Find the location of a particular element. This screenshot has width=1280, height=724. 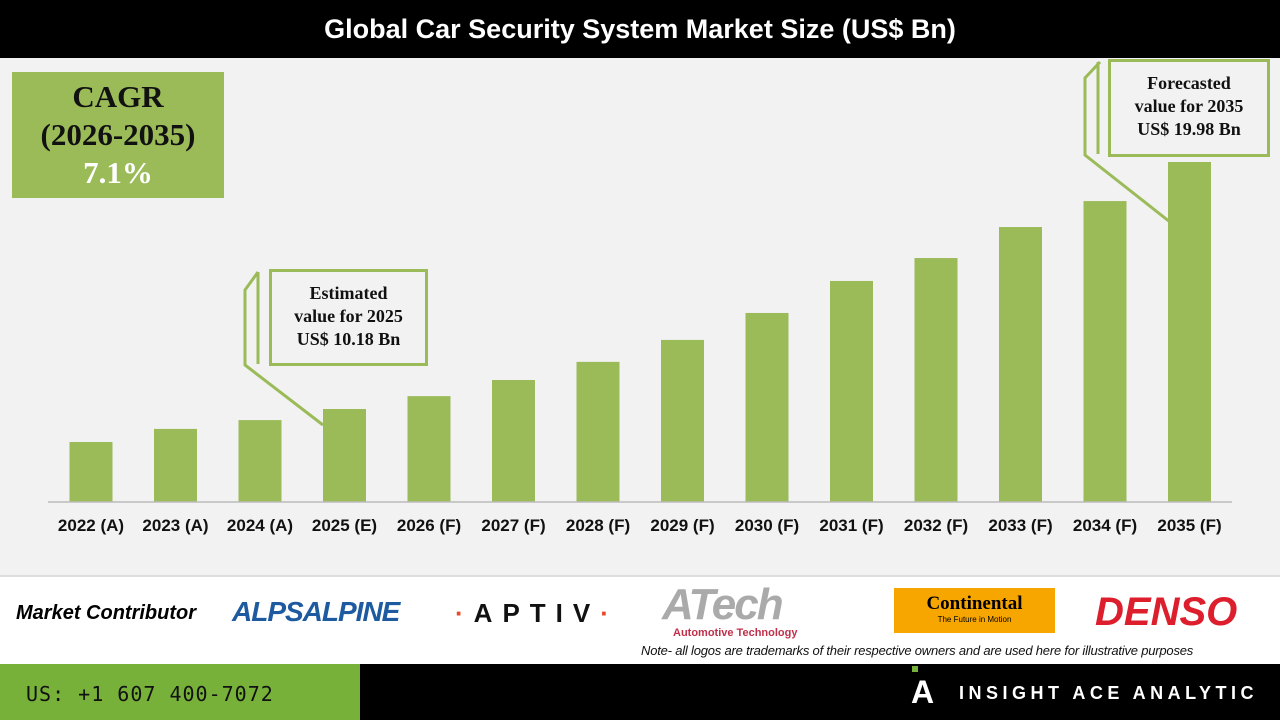

callout-value: US$ 10.18 Bn is located at coordinates (348, 339).